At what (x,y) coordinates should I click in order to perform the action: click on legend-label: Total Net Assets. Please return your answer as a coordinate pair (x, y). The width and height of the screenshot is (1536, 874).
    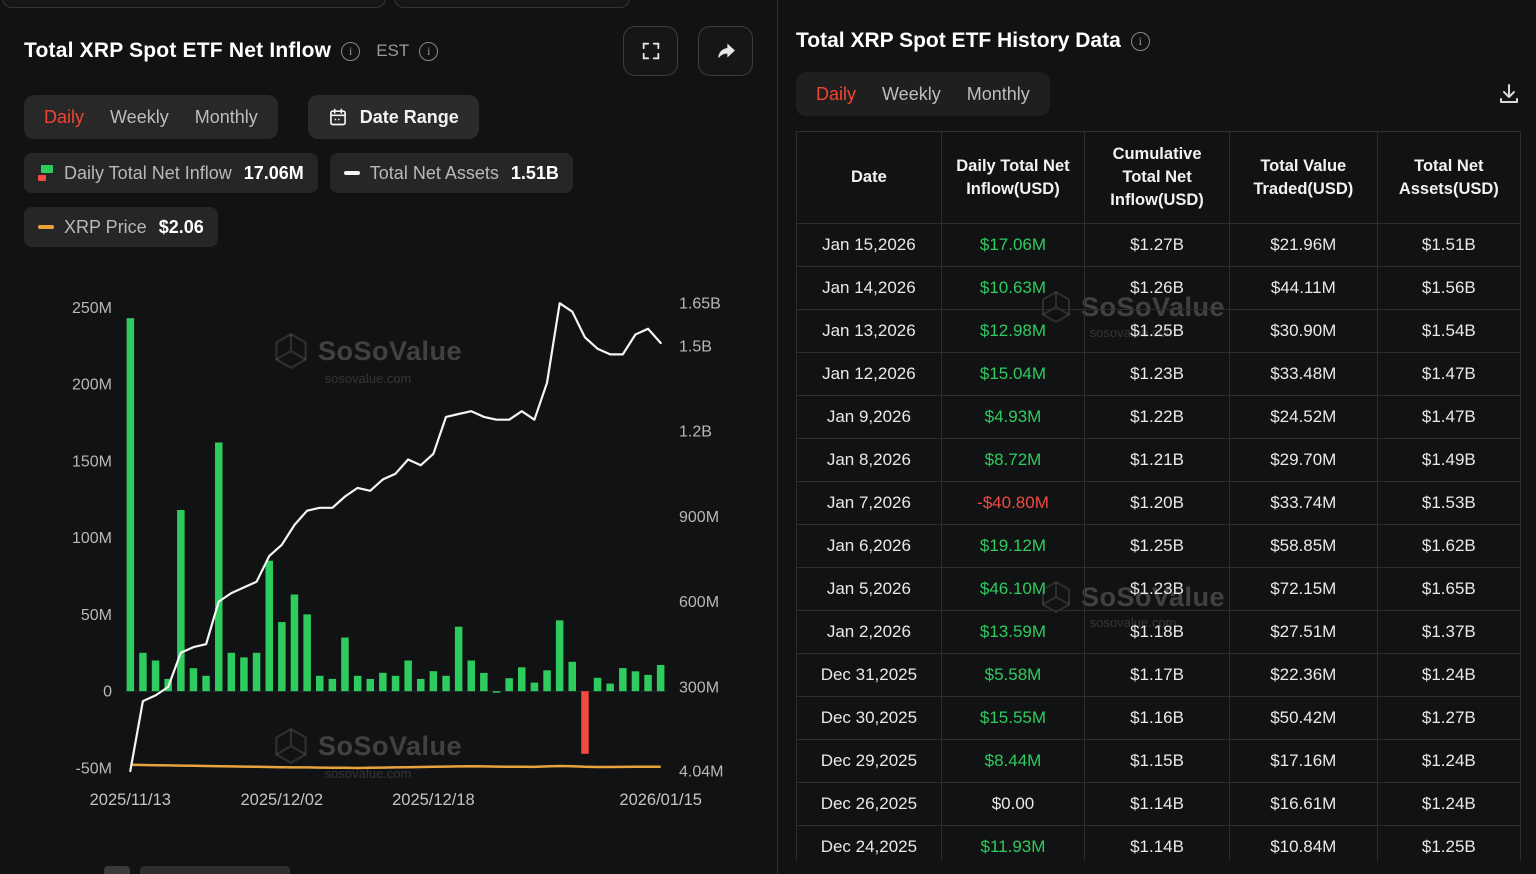
    Looking at the image, I should click on (434, 172).